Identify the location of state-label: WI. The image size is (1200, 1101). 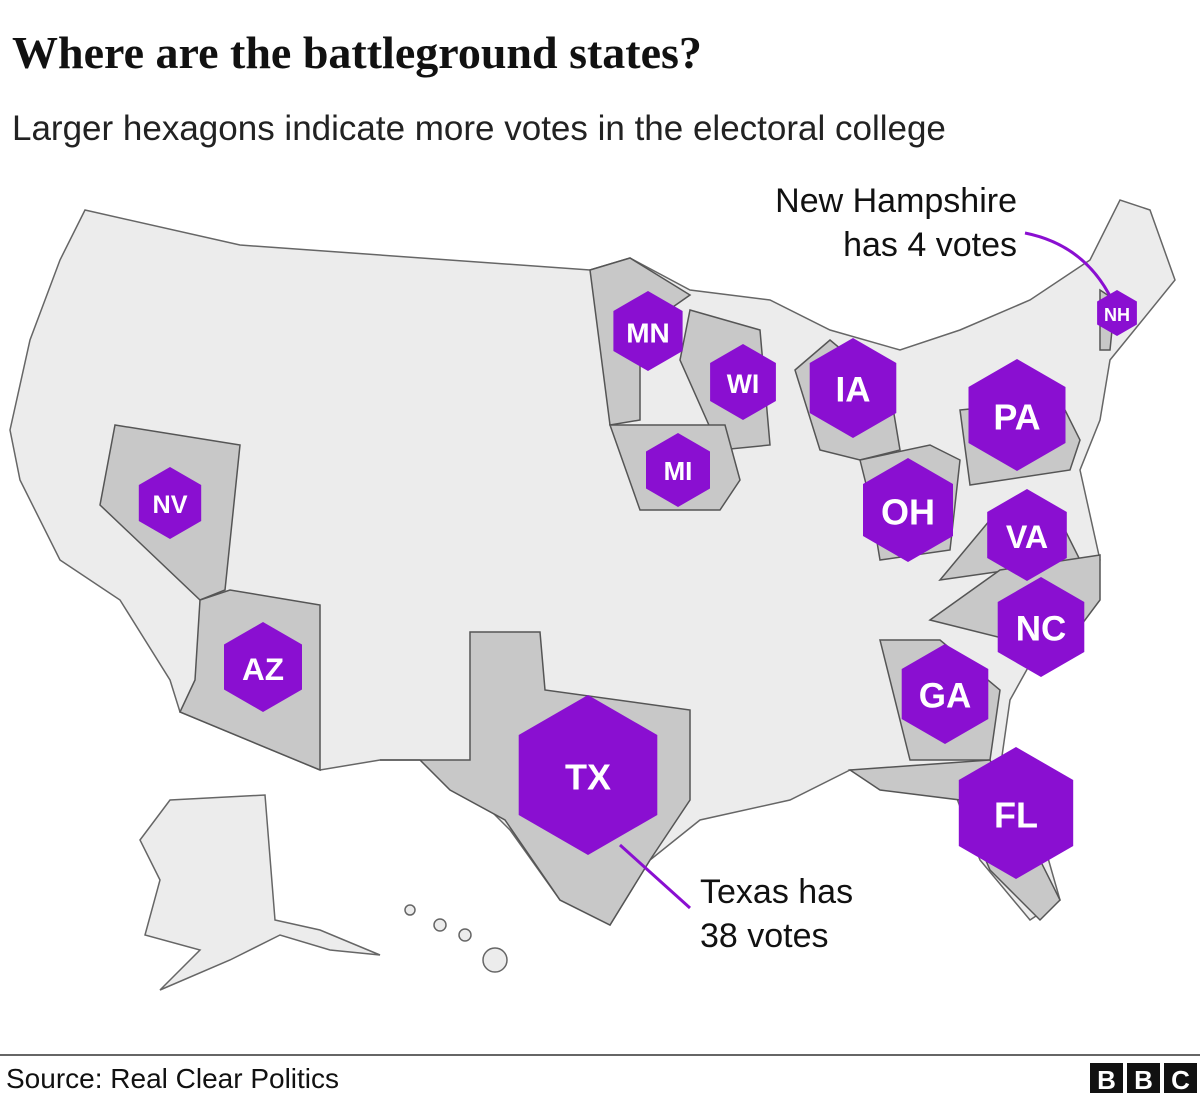
(743, 384).